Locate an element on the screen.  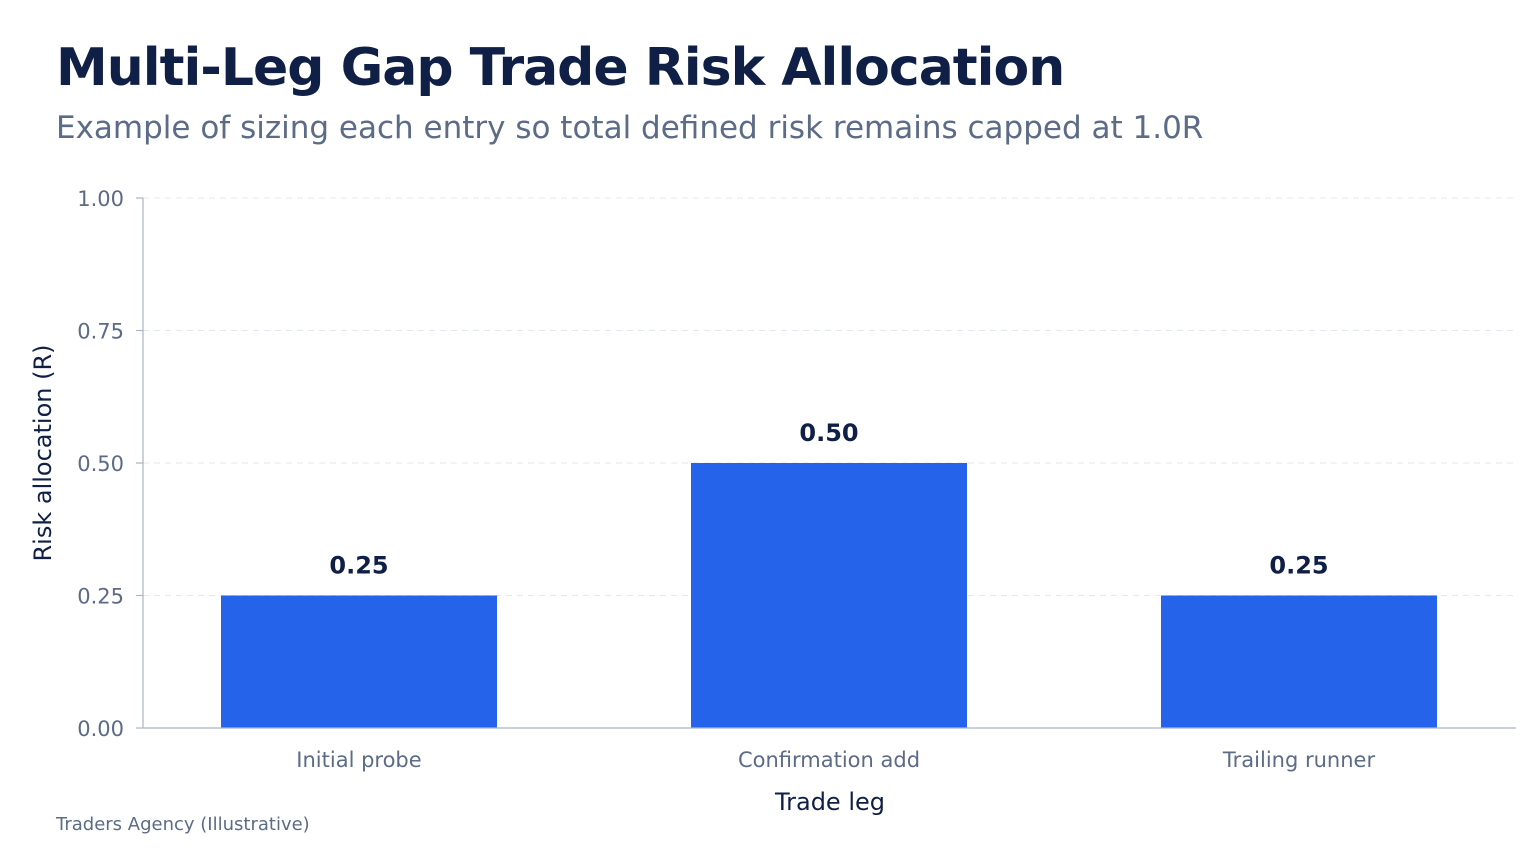
x-tick-label: Confirmation add is located at coordinates (829, 760).